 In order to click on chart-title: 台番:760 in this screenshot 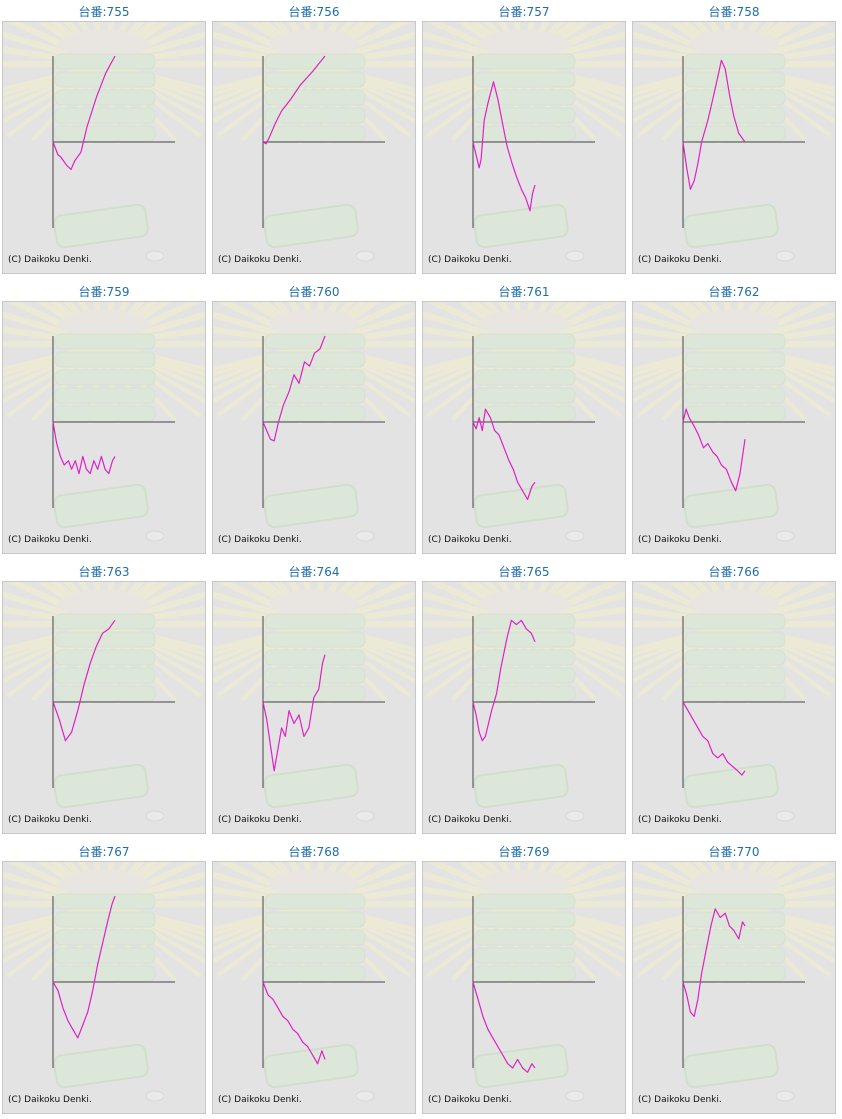, I will do `click(314, 292)`.